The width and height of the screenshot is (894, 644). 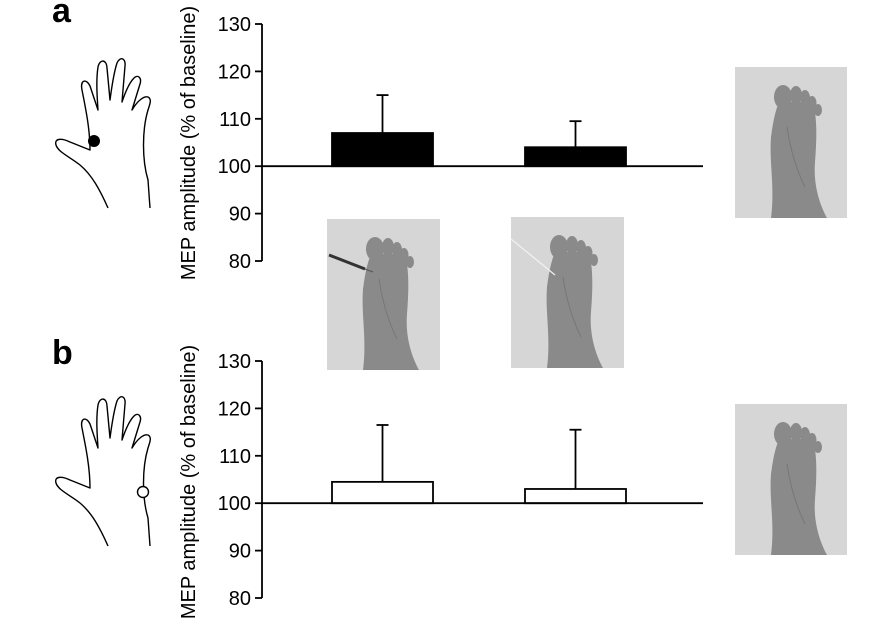 What do you see at coordinates (143, 492) in the screenshot?
I see `electrode-marker-open` at bounding box center [143, 492].